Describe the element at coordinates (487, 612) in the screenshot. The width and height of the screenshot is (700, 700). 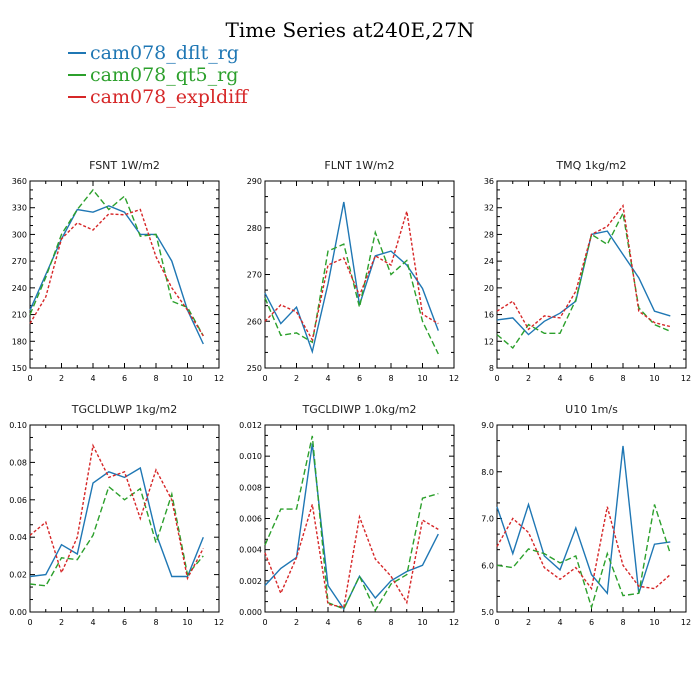
I see `y-tick-label: 5.0` at that location.